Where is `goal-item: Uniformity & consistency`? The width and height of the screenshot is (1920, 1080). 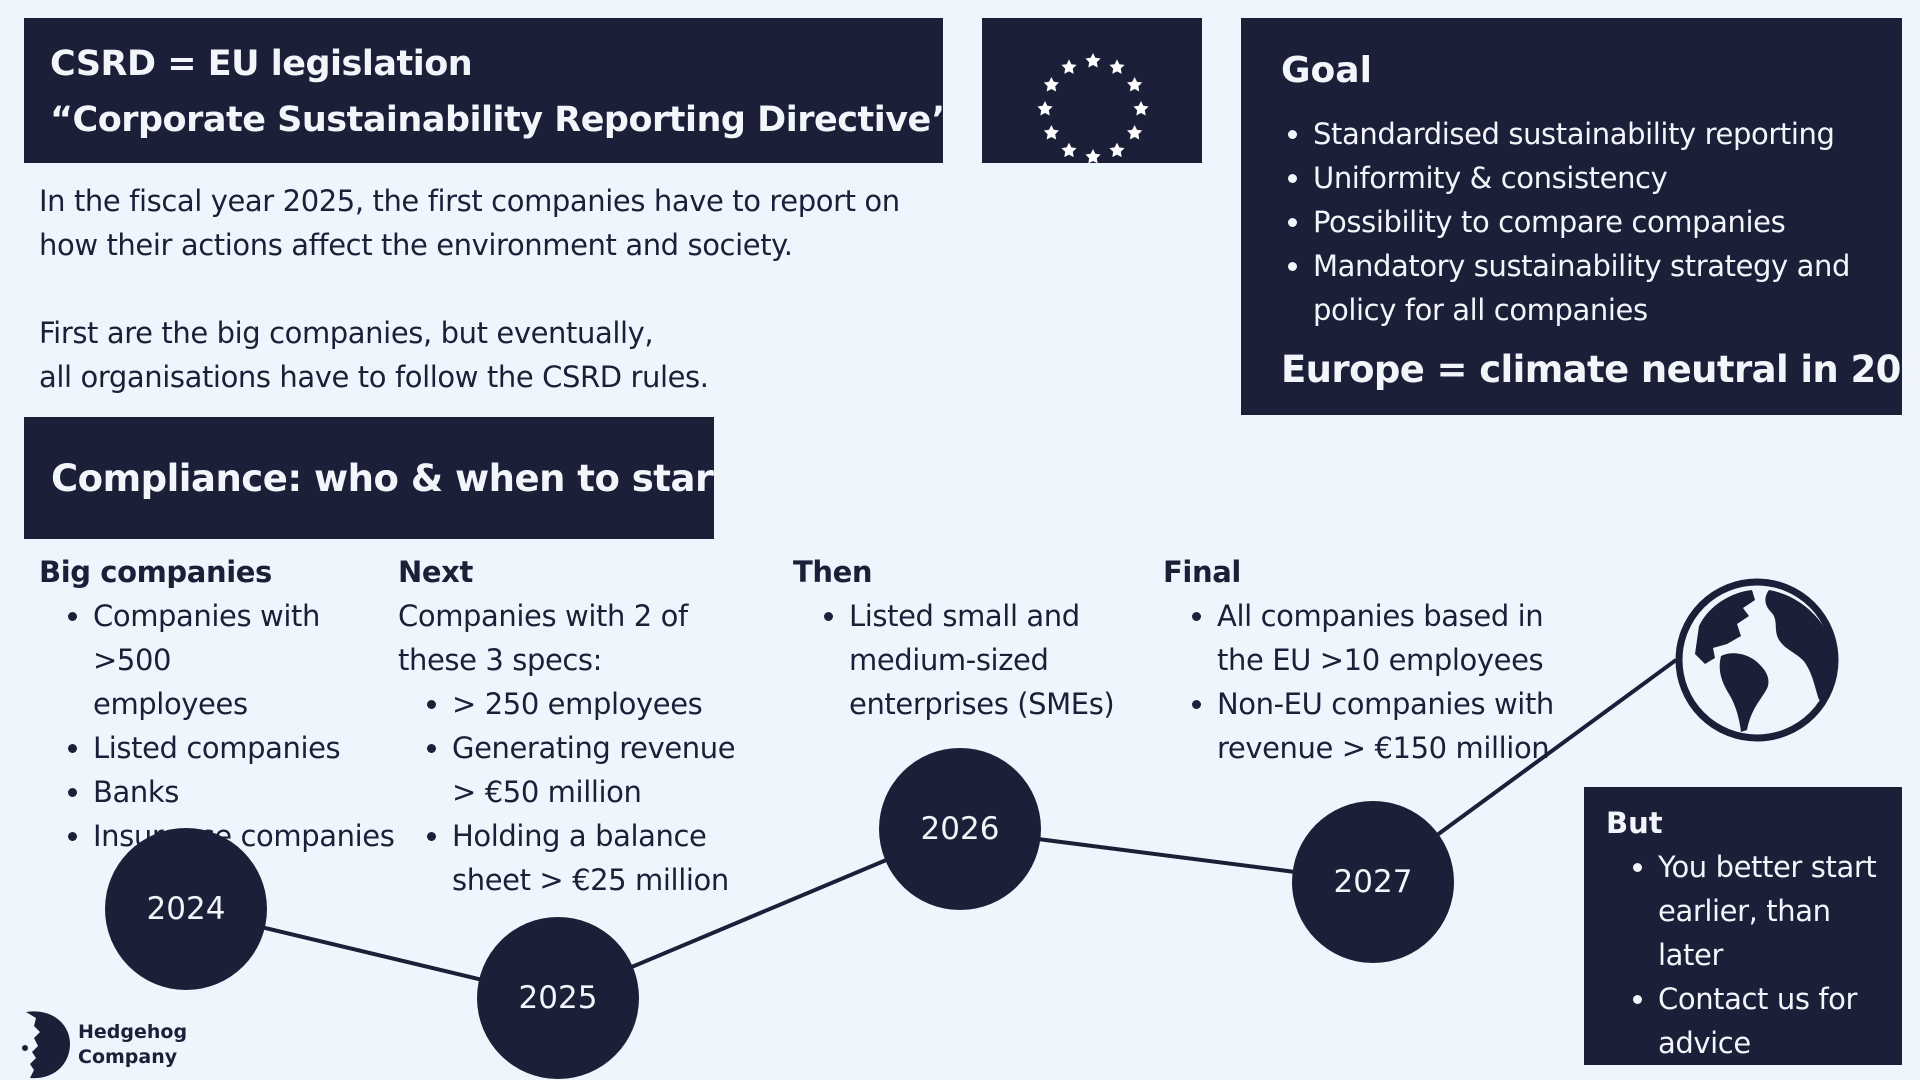
goal-item: Uniformity & consistency is located at coordinates (1587, 178).